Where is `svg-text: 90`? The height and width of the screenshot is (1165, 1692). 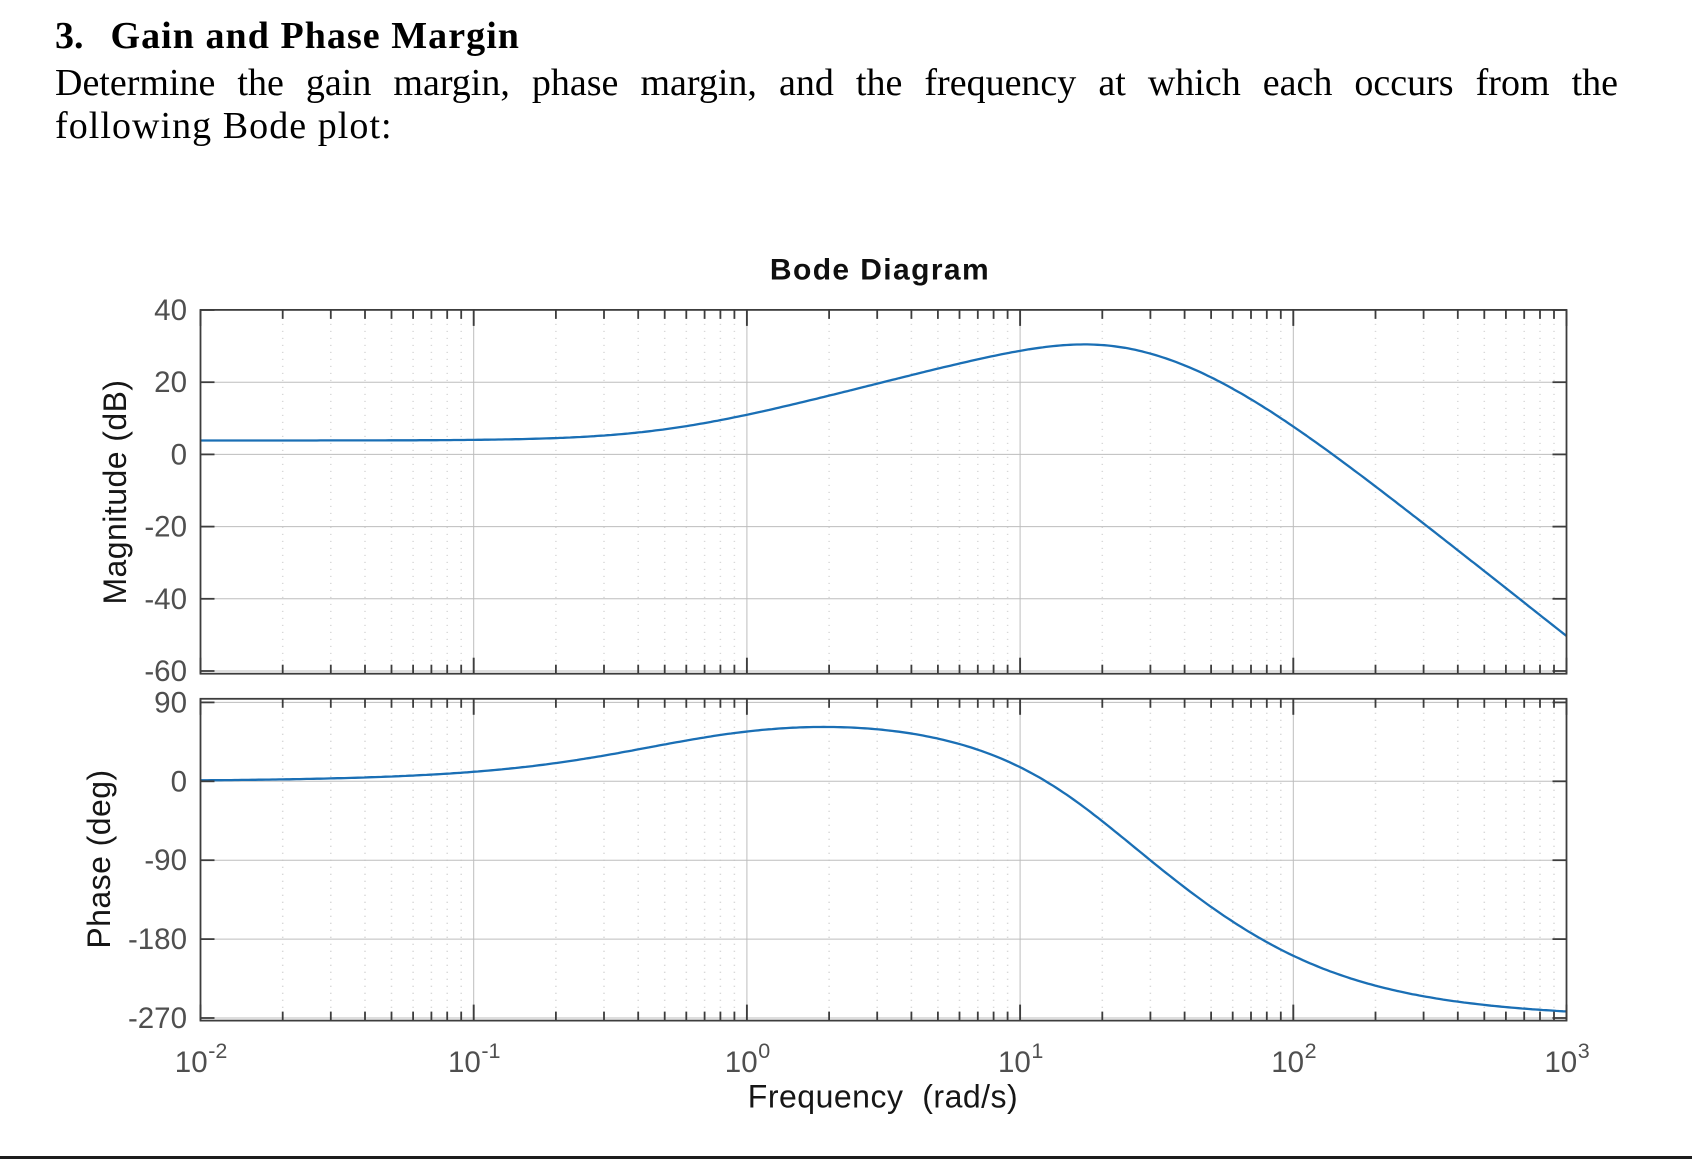
svg-text: 90 is located at coordinates (170, 702).